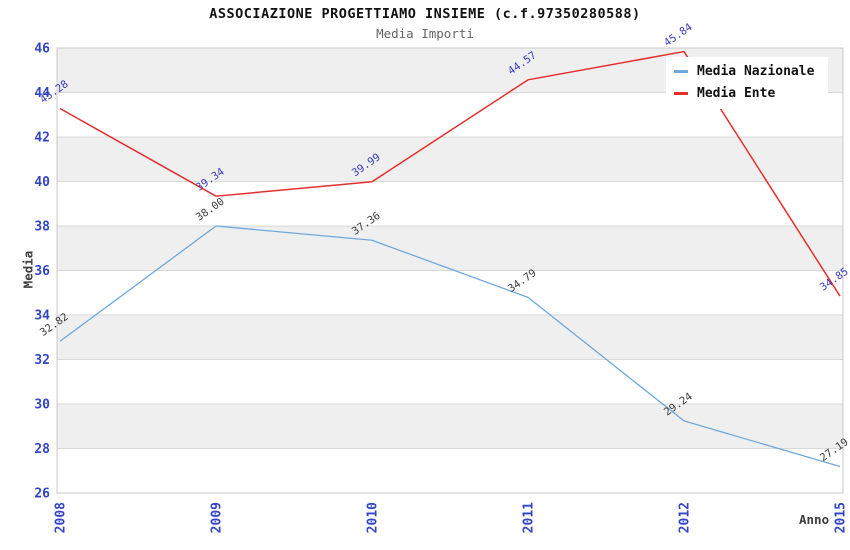  Describe the element at coordinates (61, 517) in the screenshot. I see `x-tick-label: 2008` at that location.